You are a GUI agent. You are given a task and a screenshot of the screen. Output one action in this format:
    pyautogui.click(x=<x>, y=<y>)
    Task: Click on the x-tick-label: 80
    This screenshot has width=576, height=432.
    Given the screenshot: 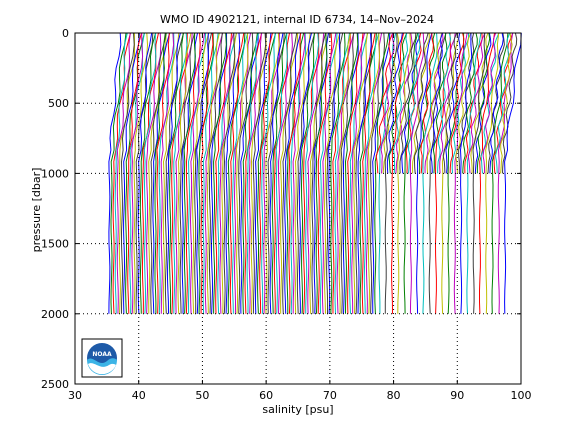 What is the action you would take?
    pyautogui.click(x=394, y=395)
    